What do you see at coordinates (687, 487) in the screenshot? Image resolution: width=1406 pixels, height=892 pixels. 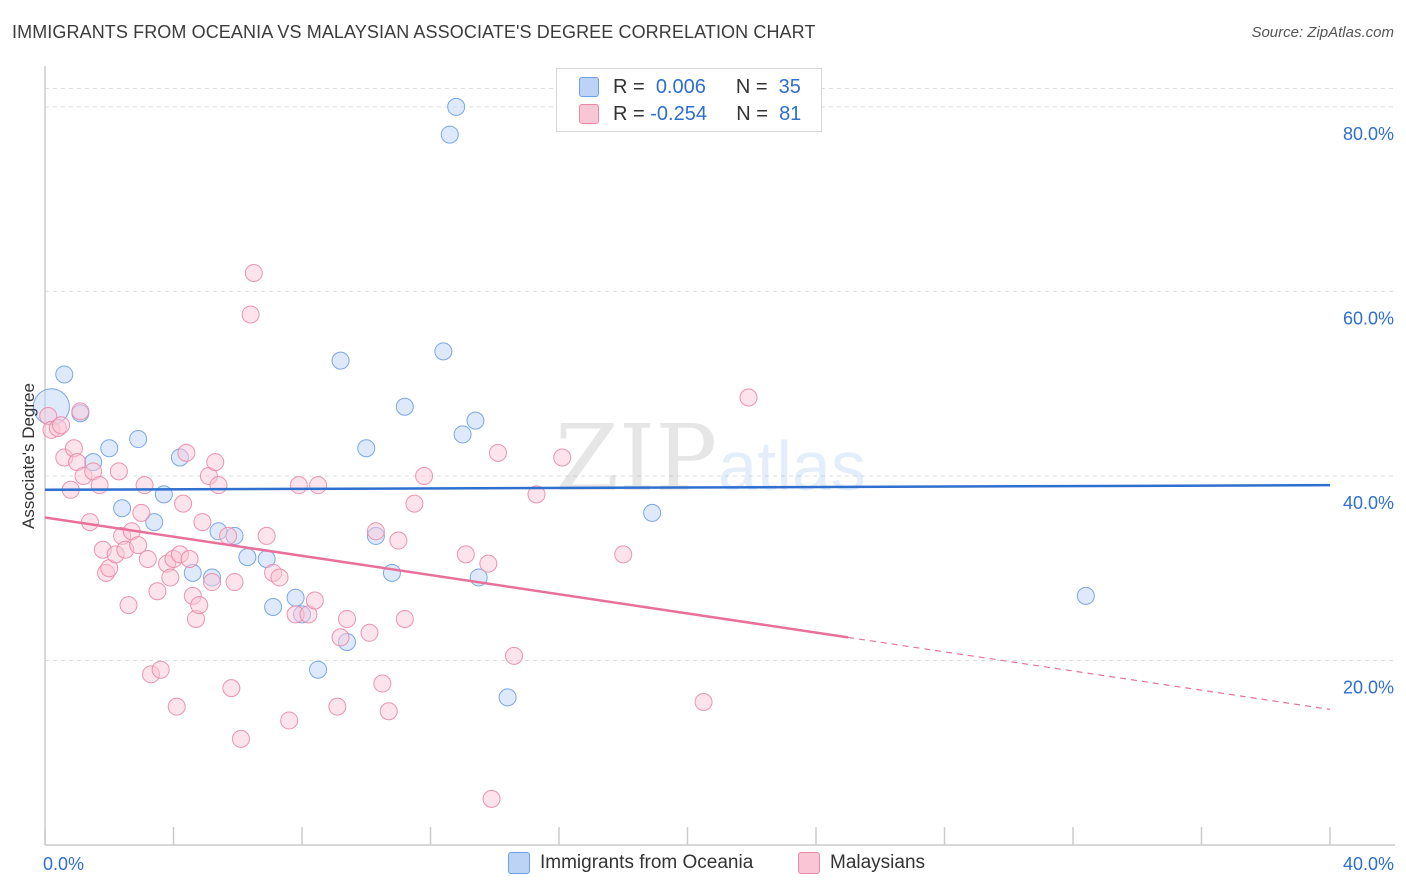 I see `oceania-trend-line` at bounding box center [687, 487].